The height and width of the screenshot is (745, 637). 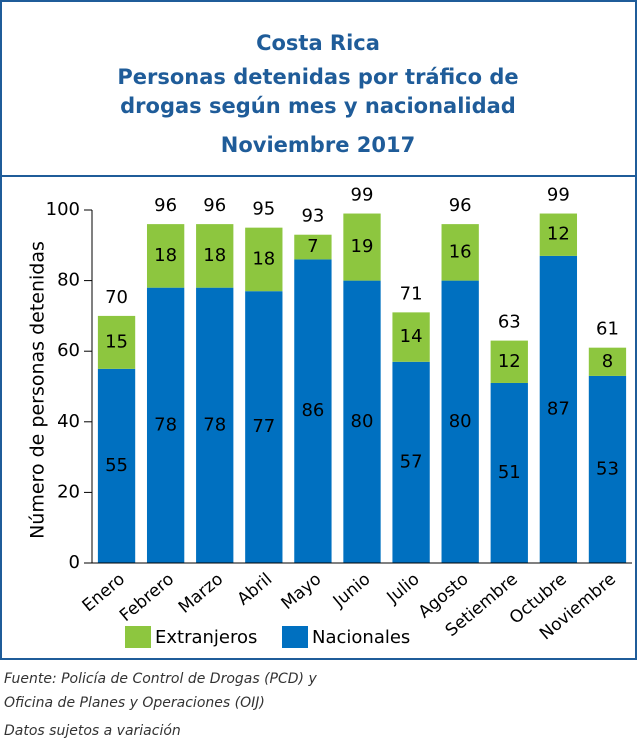 I want to click on legend-label: Nacionales, so click(x=361, y=637).